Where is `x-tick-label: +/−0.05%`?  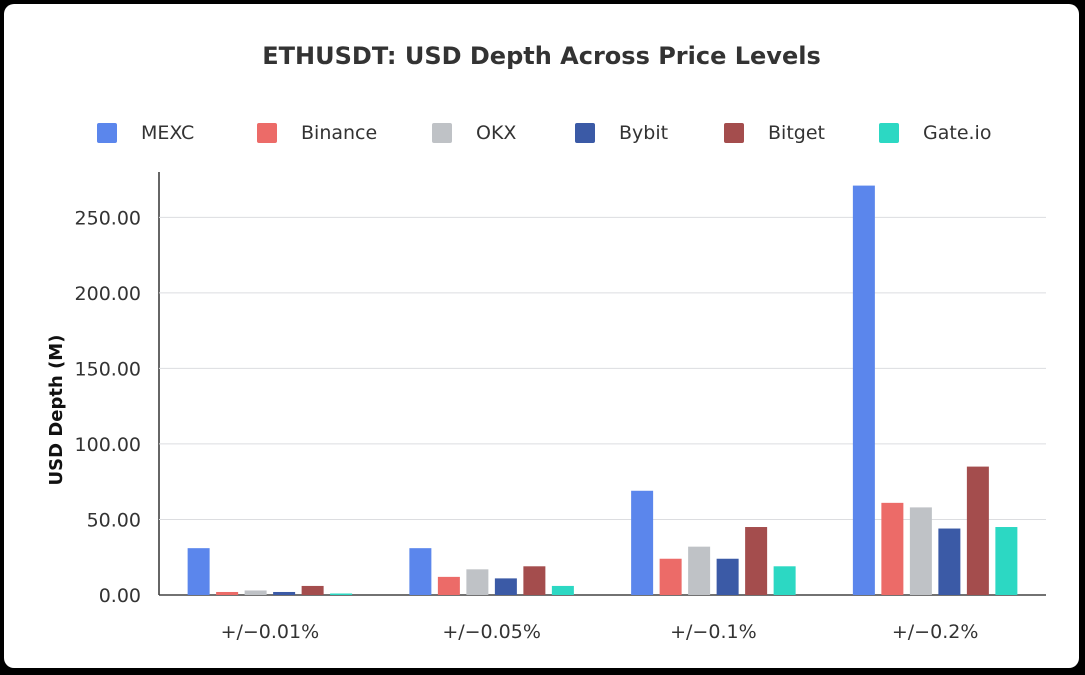
x-tick-label: +/−0.05% is located at coordinates (491, 632).